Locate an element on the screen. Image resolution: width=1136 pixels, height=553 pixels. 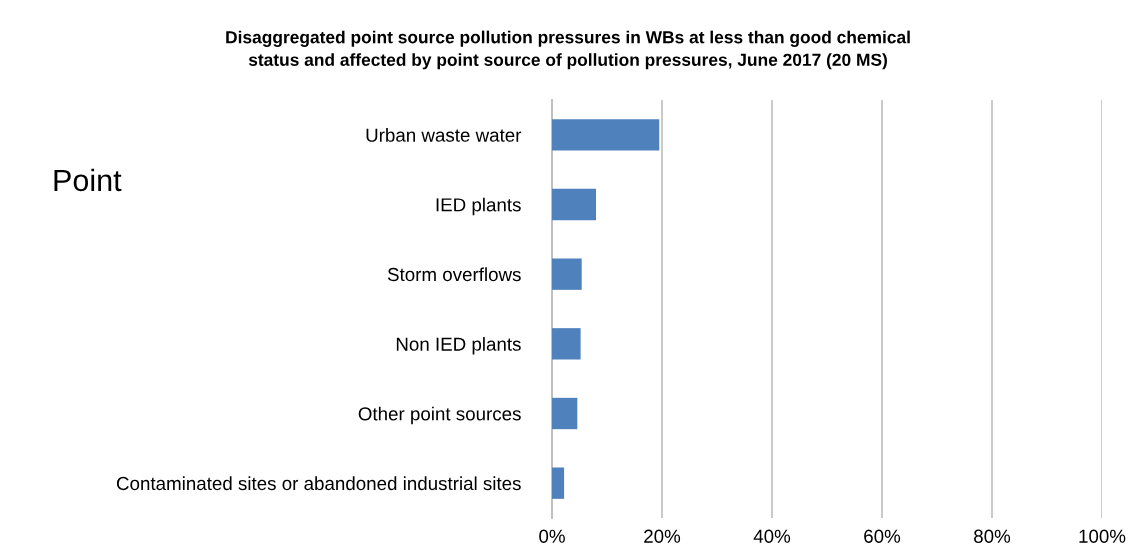
text: Point is located at coordinates (88, 180).